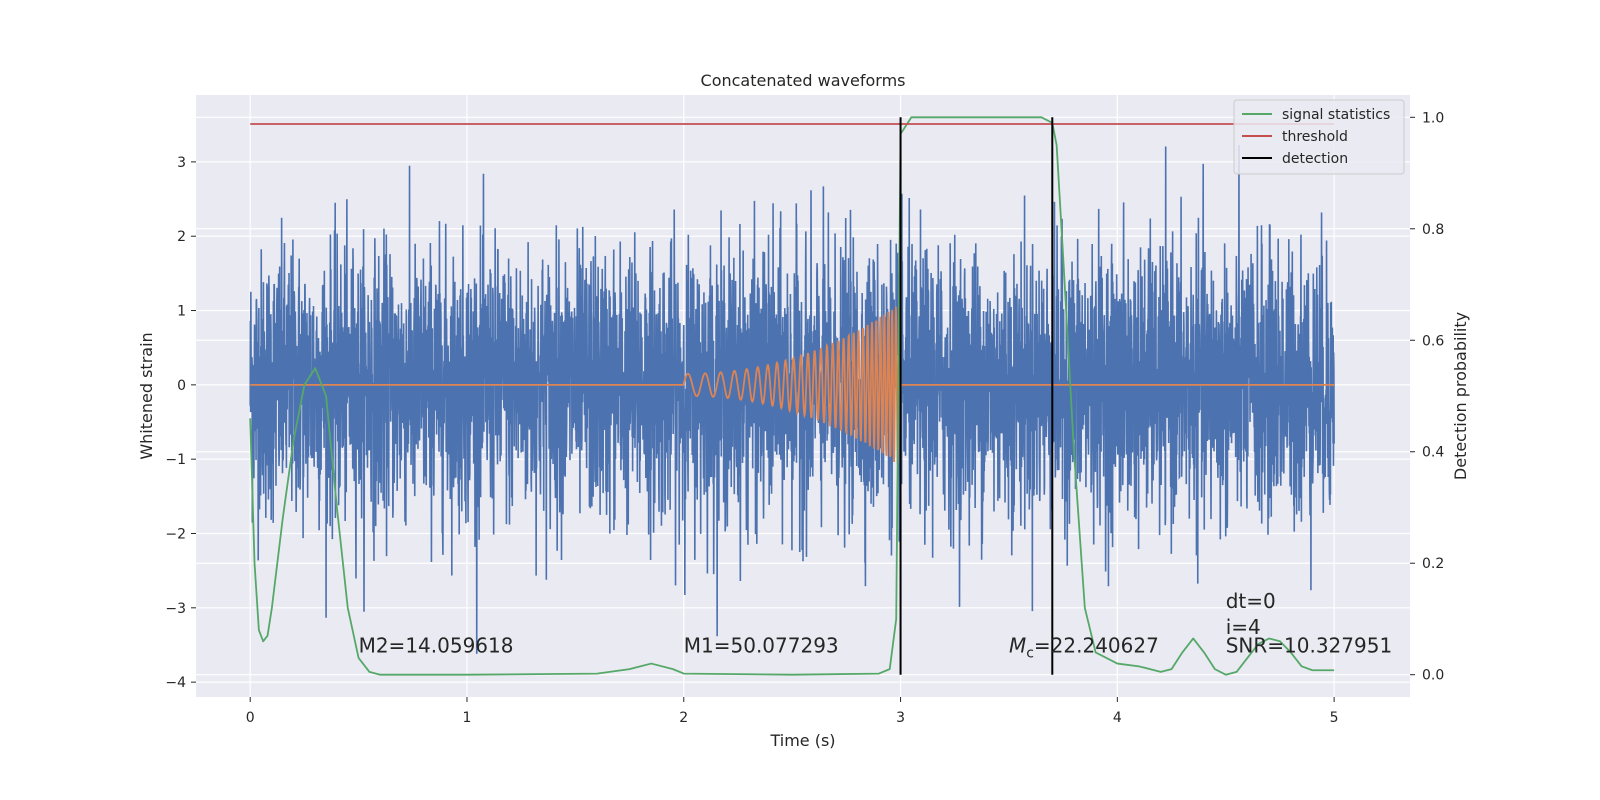 The width and height of the screenshot is (1600, 800). What do you see at coordinates (1315, 137) in the screenshot?
I see `legend-entry: threshold` at bounding box center [1315, 137].